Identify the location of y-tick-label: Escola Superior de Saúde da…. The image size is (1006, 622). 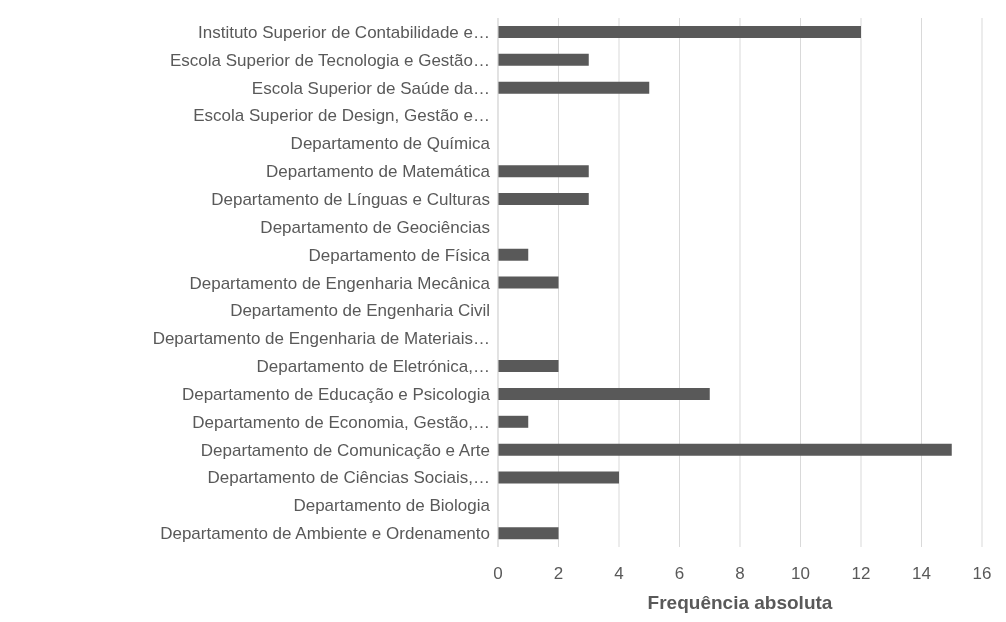
(370, 88).